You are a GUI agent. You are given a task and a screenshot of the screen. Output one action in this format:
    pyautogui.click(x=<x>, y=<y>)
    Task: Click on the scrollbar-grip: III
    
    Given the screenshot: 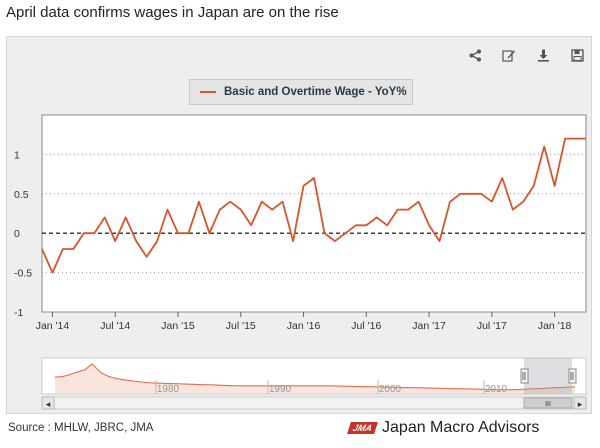 What is the action you would take?
    pyautogui.click(x=548, y=404)
    